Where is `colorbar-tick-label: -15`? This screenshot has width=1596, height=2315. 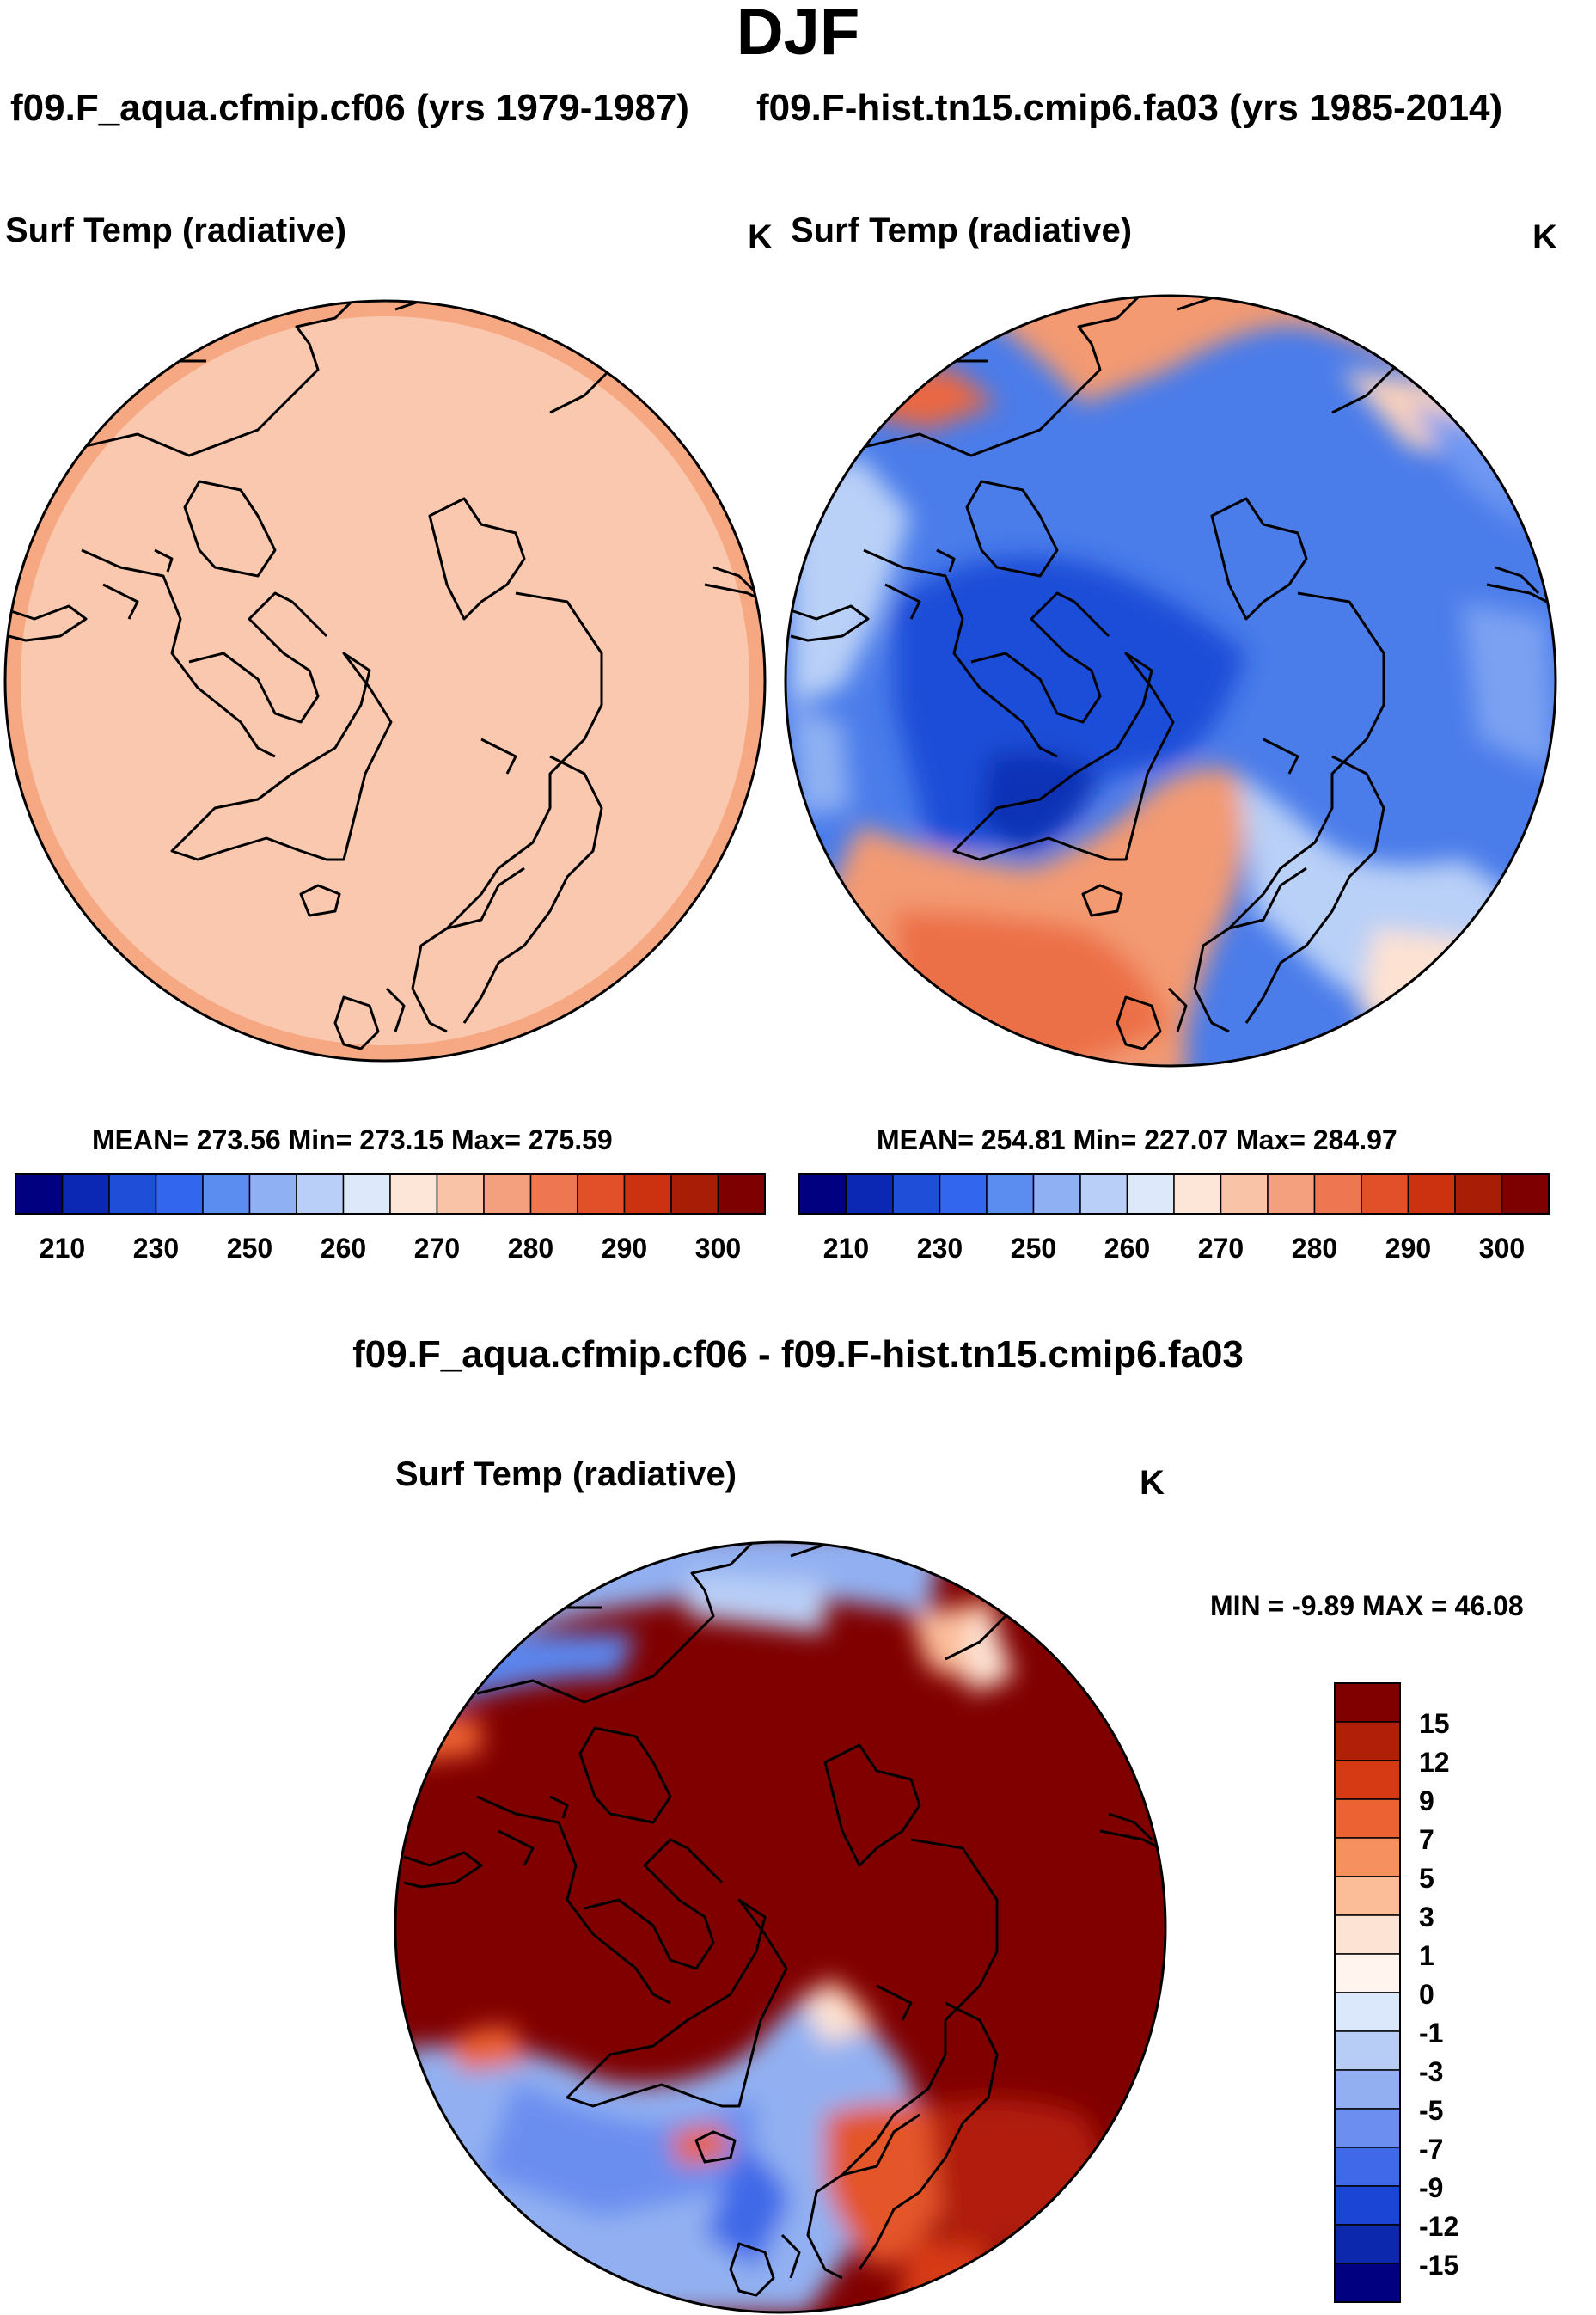
colorbar-tick-label: -15 is located at coordinates (1439, 2266).